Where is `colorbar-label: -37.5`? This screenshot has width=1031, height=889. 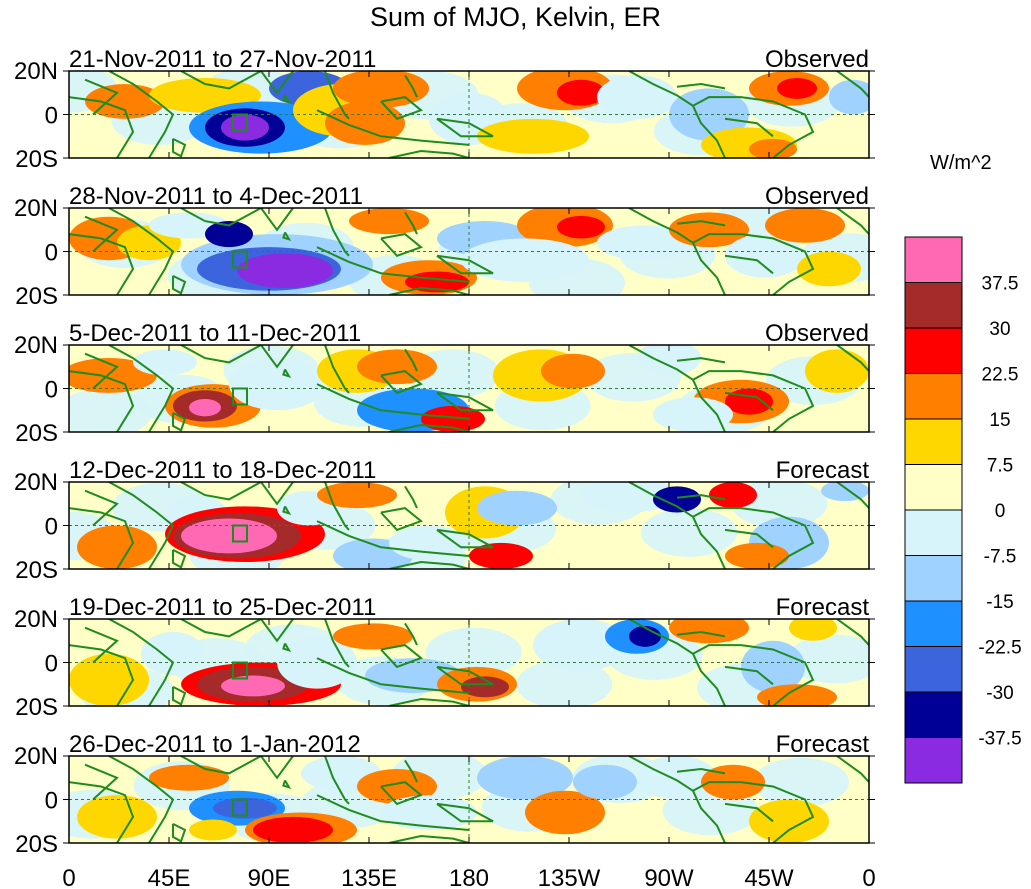 colorbar-label: -37.5 is located at coordinates (999, 739).